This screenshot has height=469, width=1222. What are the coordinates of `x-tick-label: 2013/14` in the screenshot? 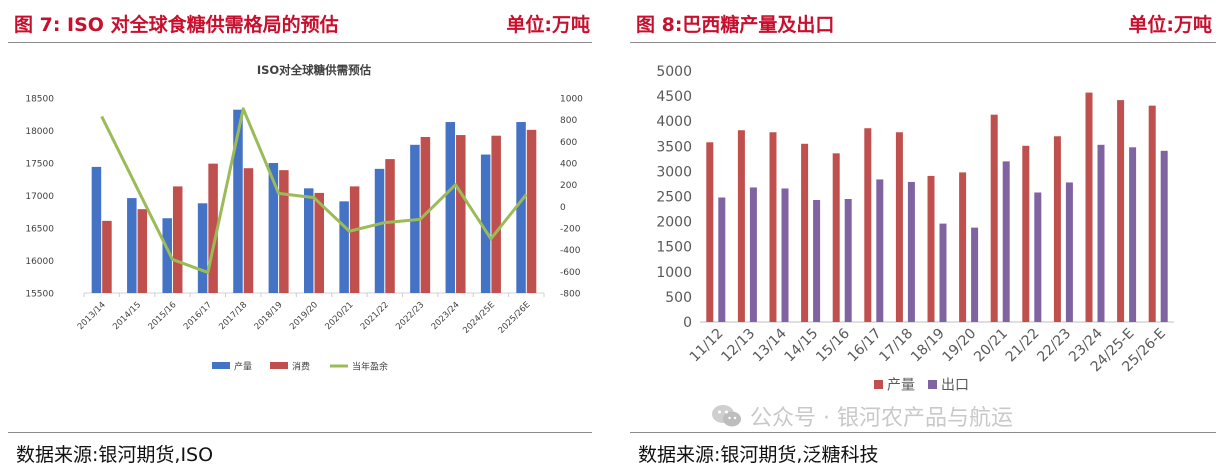 It's located at (92, 316).